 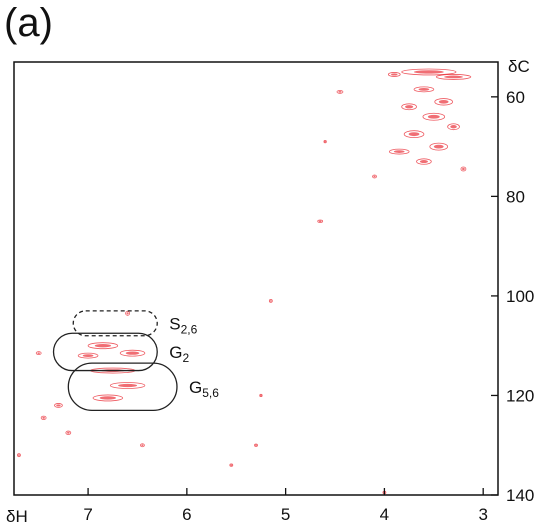 What do you see at coordinates (186, 514) in the screenshot?
I see `x-tick-label-6: 6` at bounding box center [186, 514].